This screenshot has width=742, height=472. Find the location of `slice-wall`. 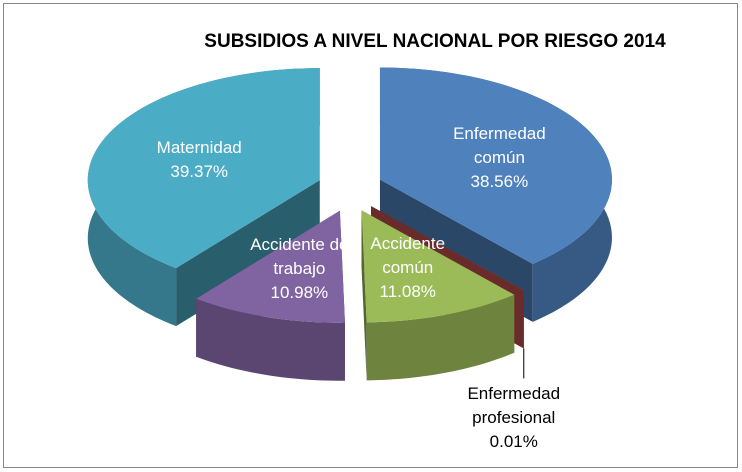

slice-wall is located at coordinates (364, 295).